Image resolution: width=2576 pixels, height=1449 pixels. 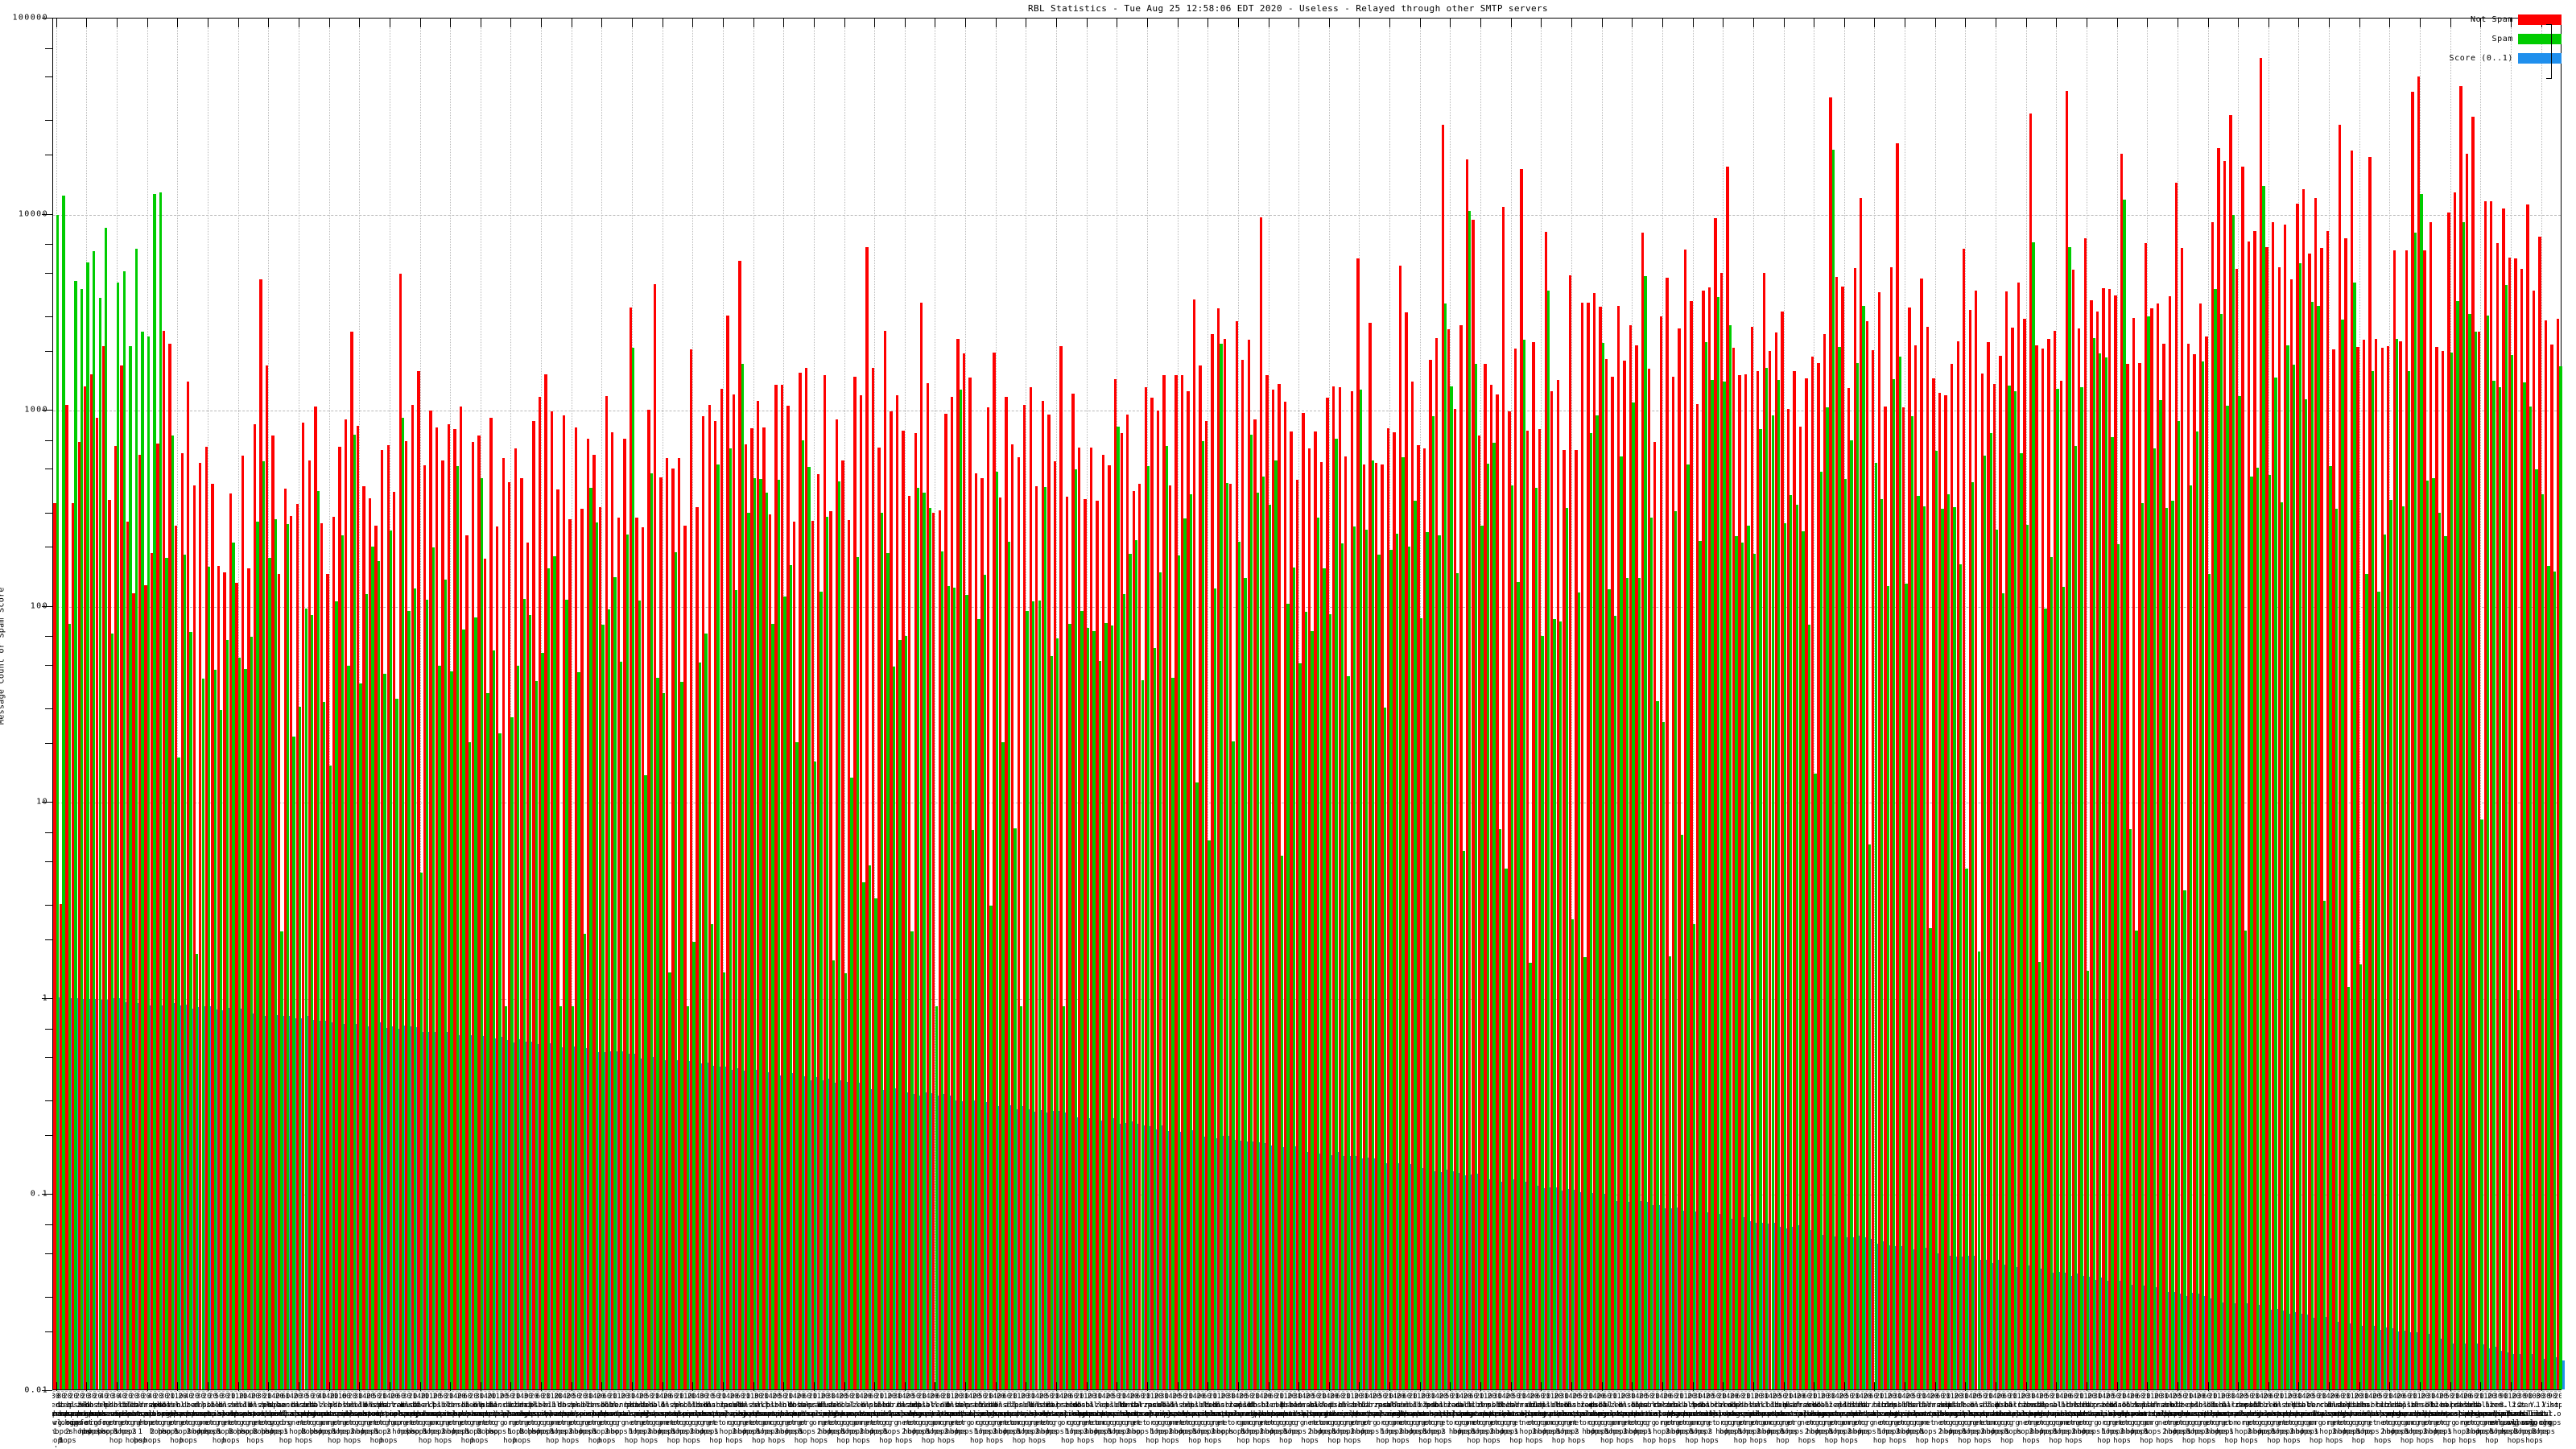 What do you see at coordinates (2540, 38) in the screenshot?
I see `legend-swatch-spam` at bounding box center [2540, 38].